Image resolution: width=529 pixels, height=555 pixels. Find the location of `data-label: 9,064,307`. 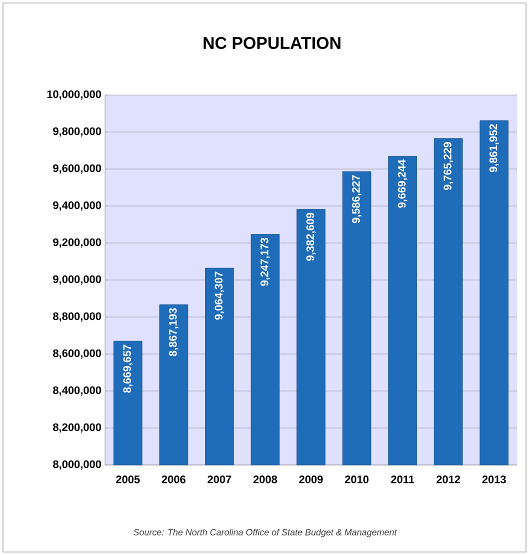

data-label: 9,064,307 is located at coordinates (219, 296).